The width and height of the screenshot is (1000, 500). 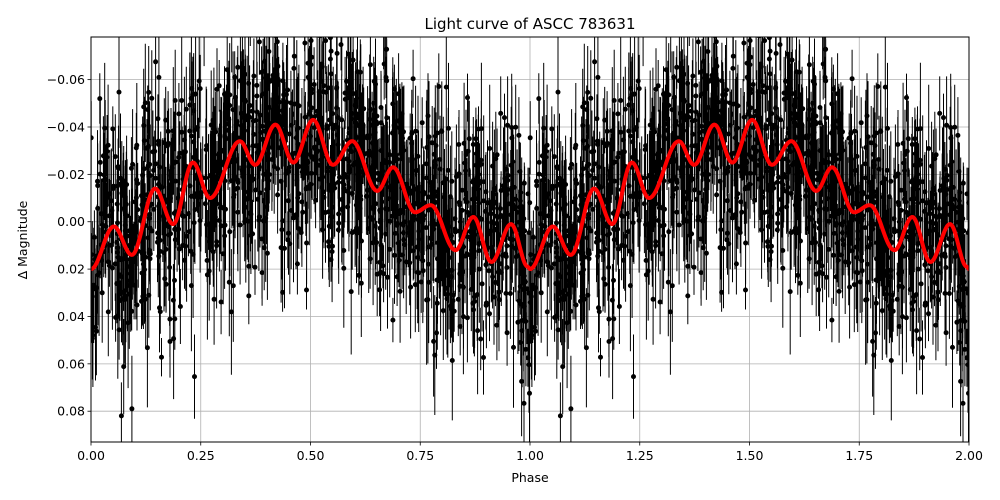 What do you see at coordinates (71, 221) in the screenshot?
I see `y-tick-label: 0.00` at bounding box center [71, 221].